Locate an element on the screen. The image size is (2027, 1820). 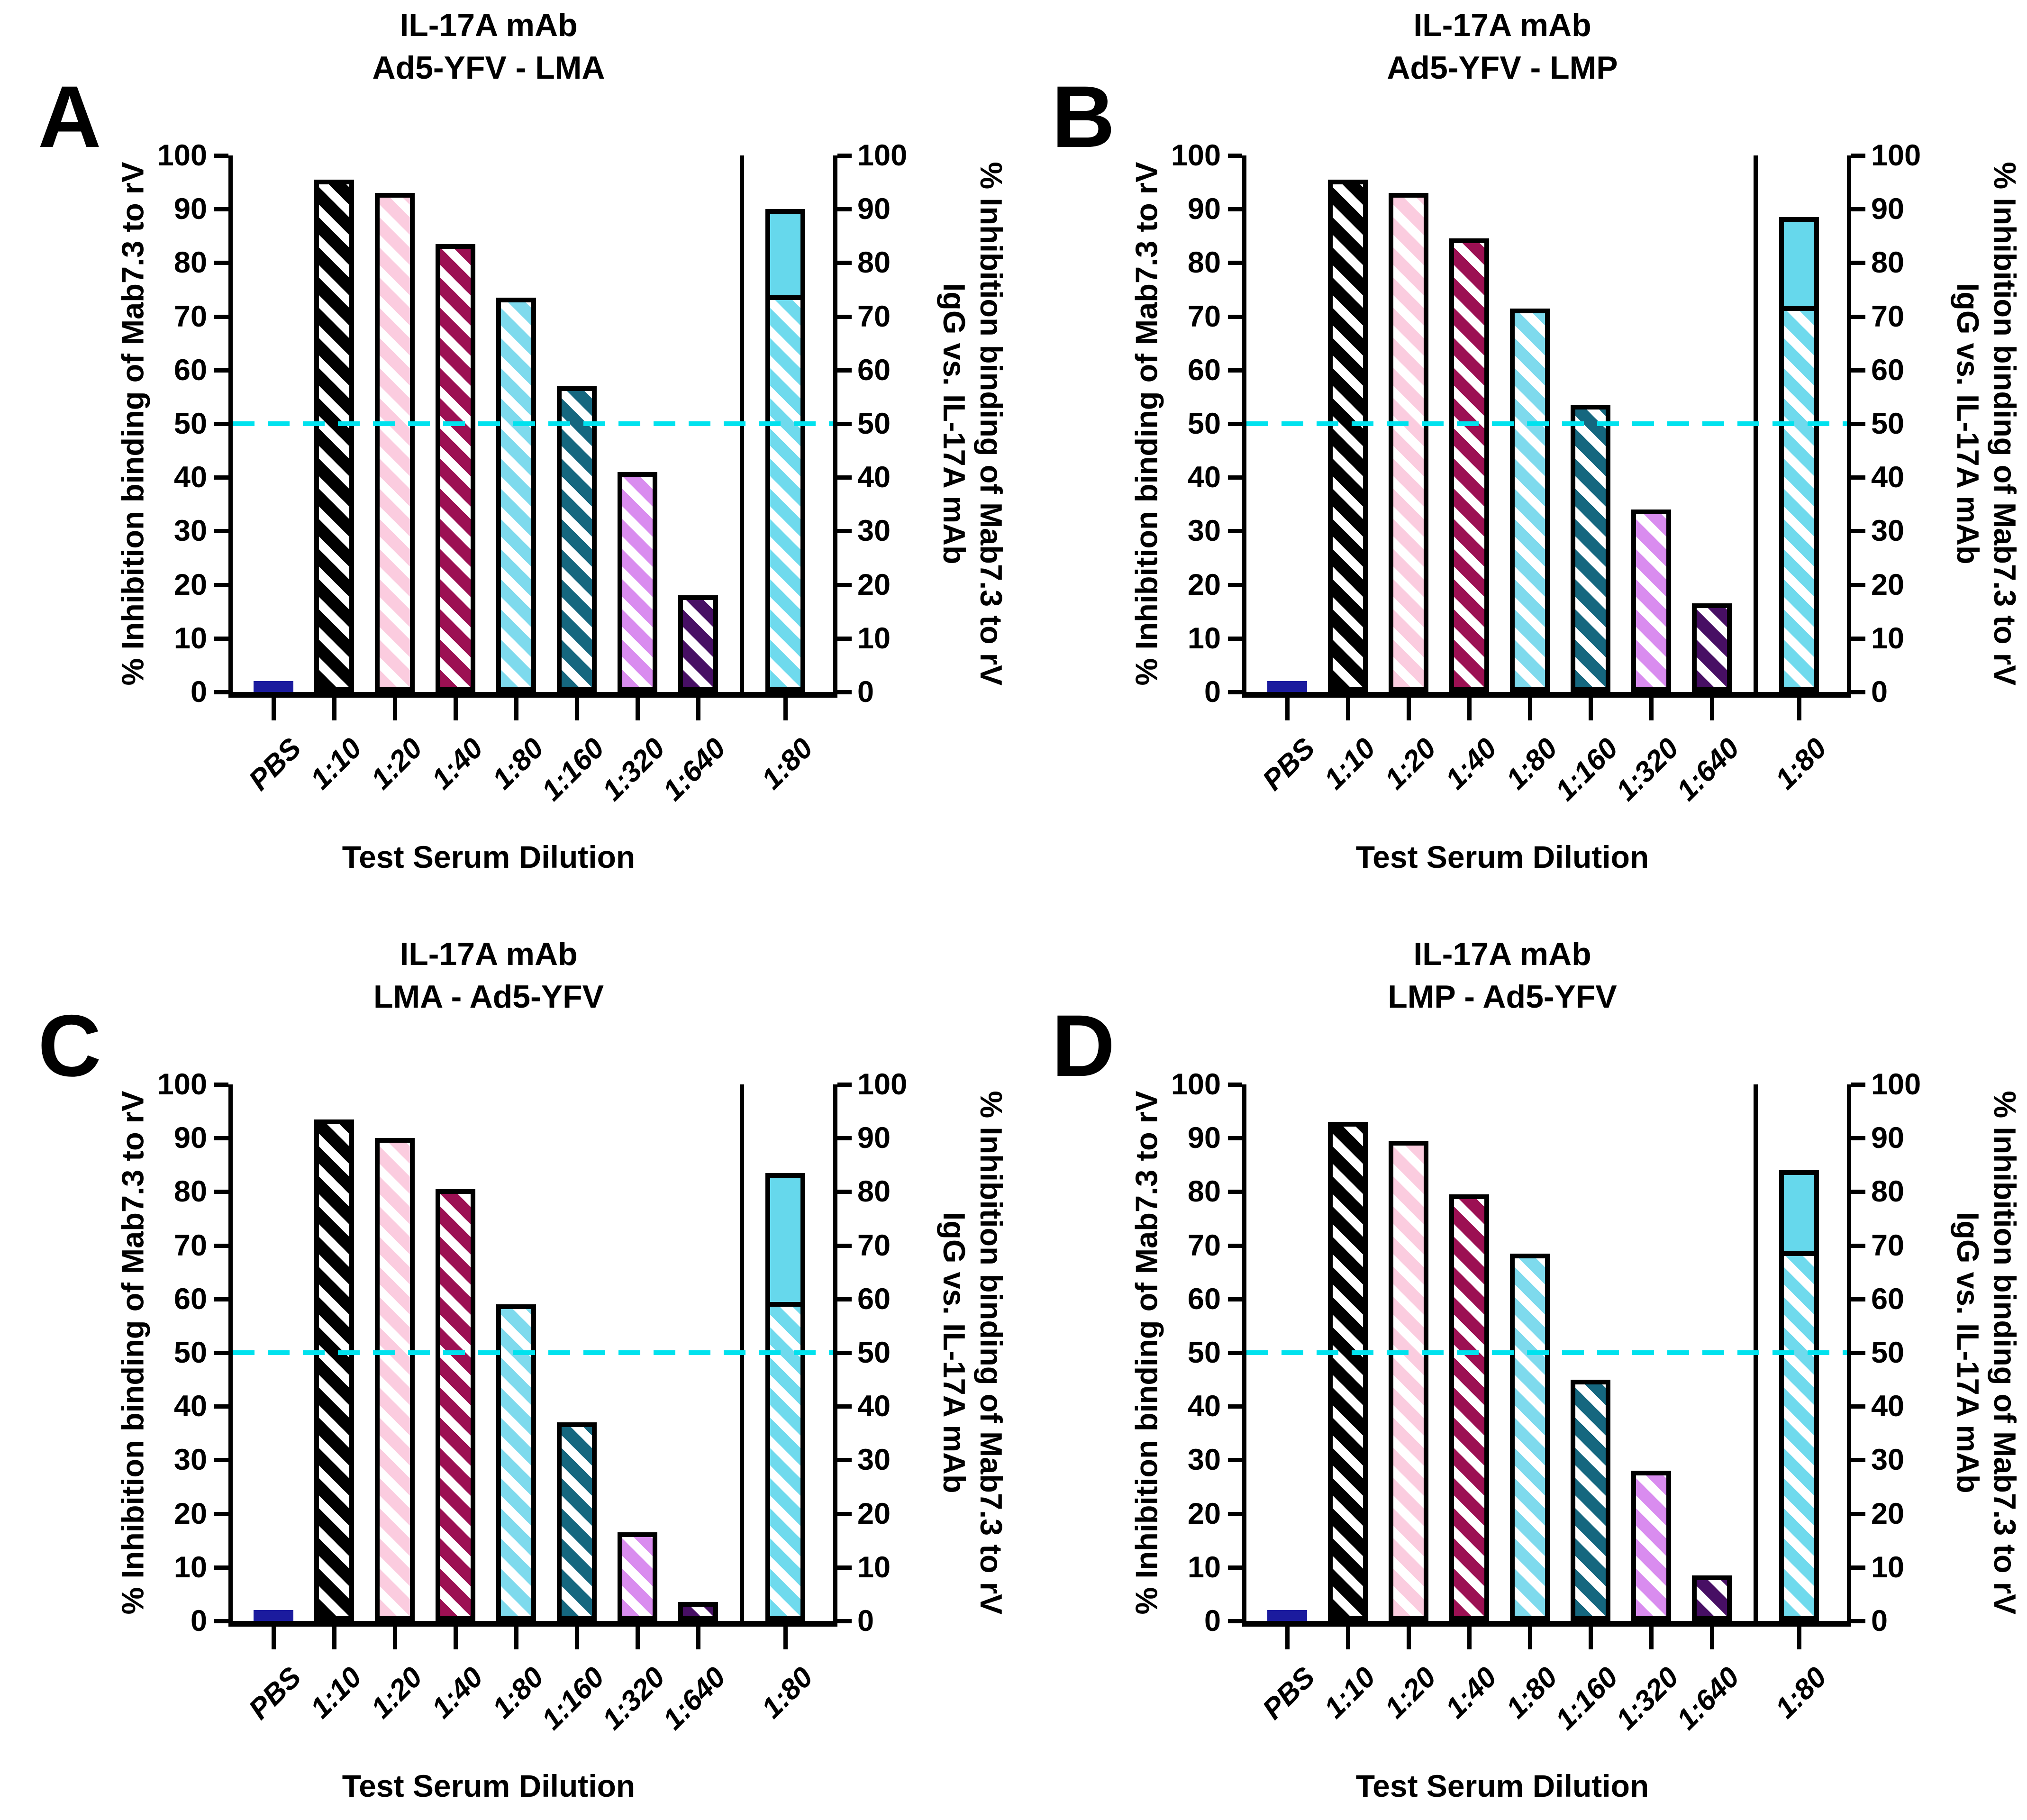
left-y-tick-label: 100 is located at coordinates (1196, 155).